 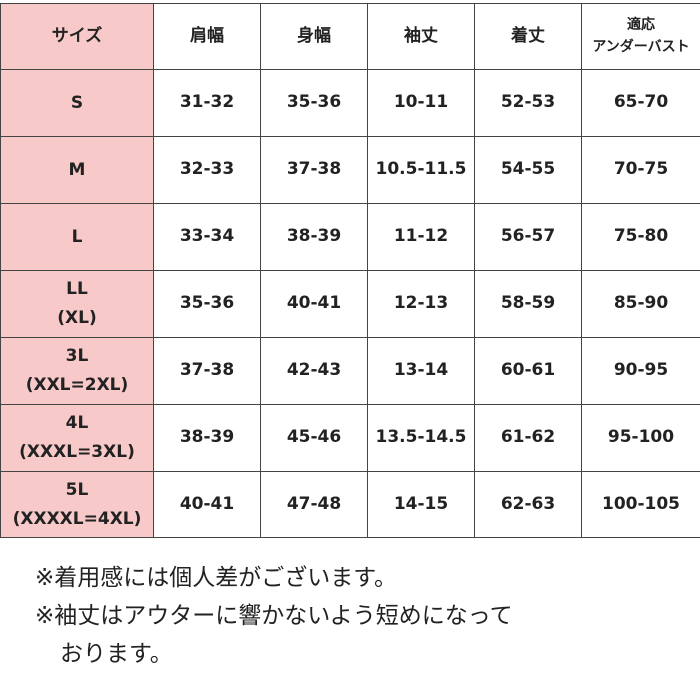 I want to click on size-cell: 3L (XXL=2XL), so click(x=77, y=371).